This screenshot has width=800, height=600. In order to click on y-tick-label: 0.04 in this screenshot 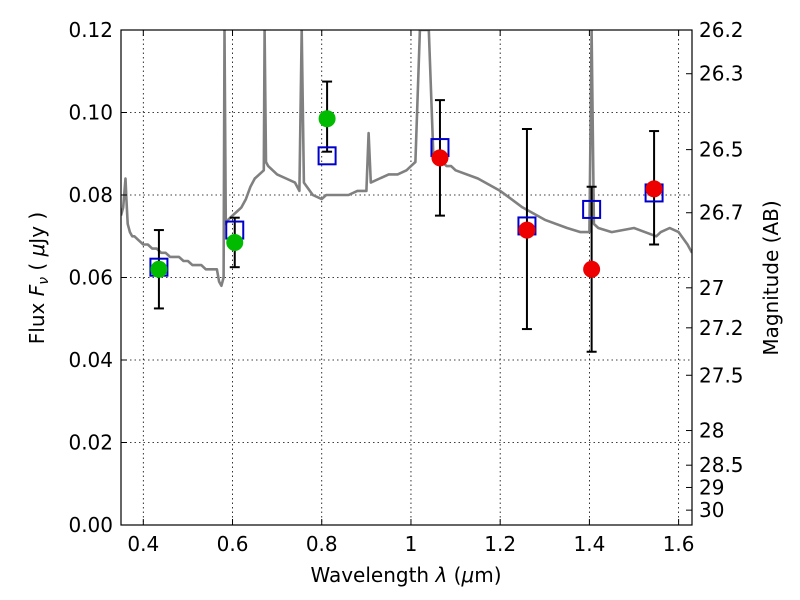, I will do `click(90, 360)`.